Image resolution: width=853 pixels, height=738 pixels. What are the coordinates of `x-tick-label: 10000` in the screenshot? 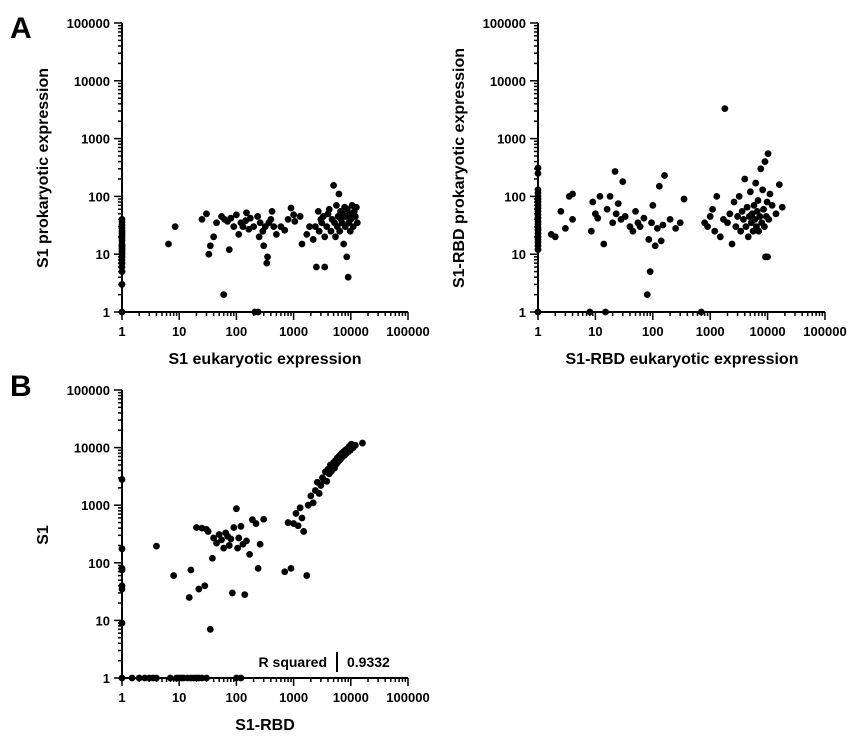 It's located at (768, 331).